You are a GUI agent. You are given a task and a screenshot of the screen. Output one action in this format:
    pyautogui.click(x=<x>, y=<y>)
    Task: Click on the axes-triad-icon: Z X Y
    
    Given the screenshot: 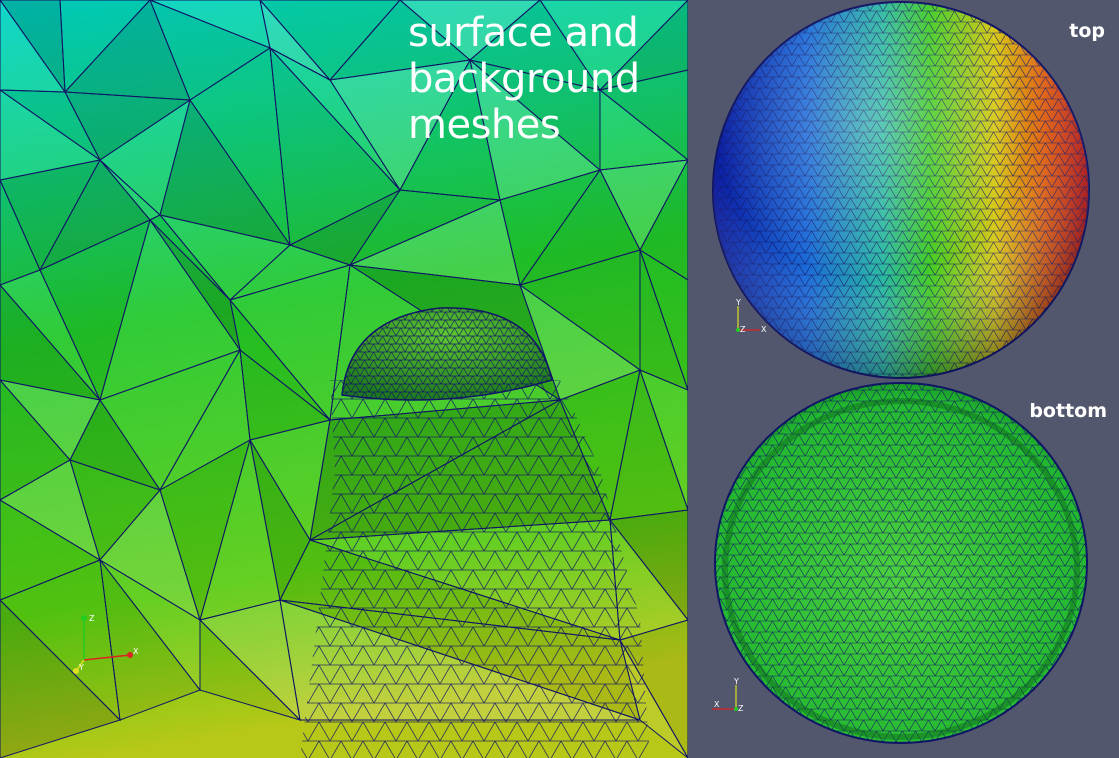 What is the action you would take?
    pyautogui.click(x=106, y=644)
    